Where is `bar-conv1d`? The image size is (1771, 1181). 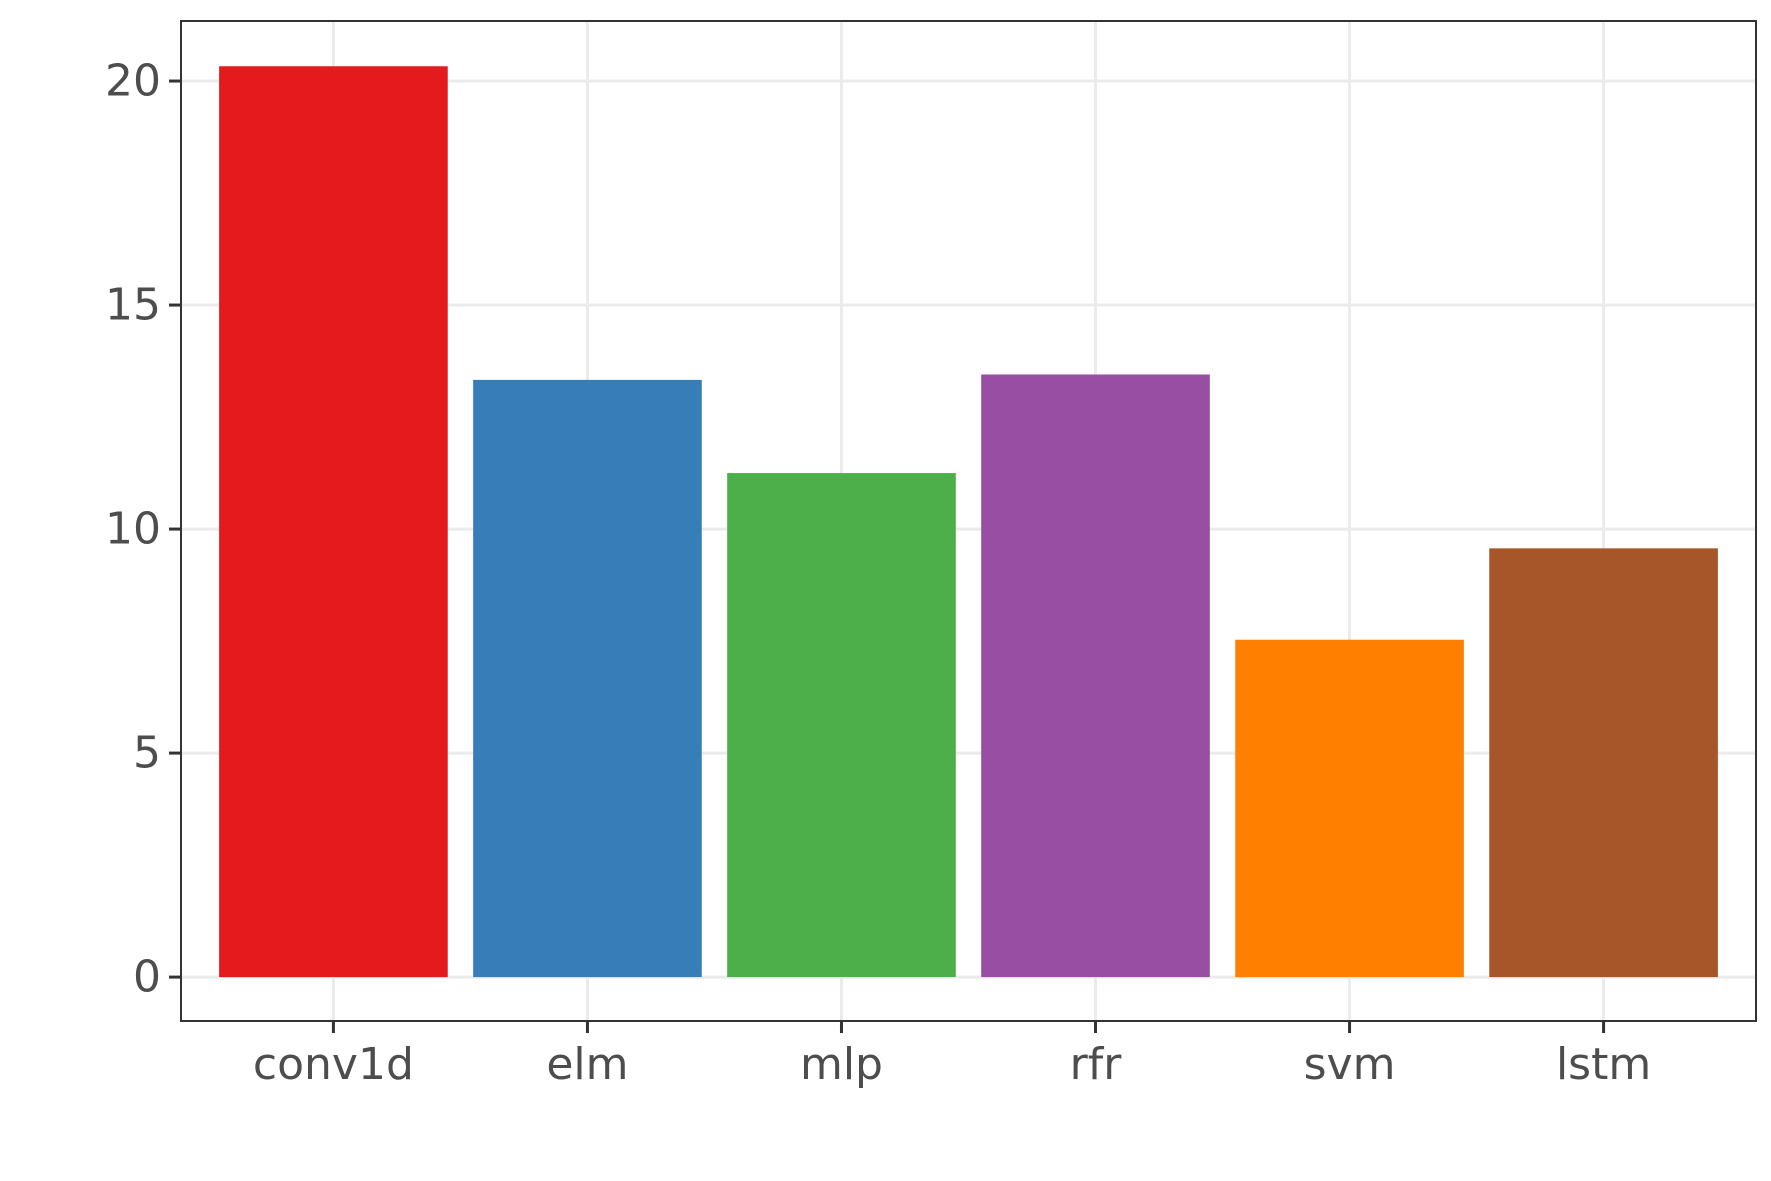 bar-conv1d is located at coordinates (333, 522).